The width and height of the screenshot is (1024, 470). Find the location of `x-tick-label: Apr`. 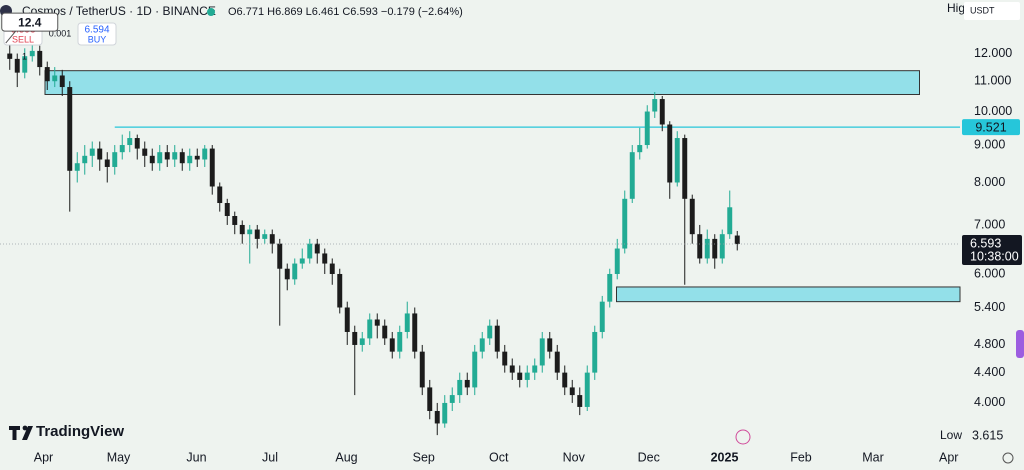

x-tick-label: Apr is located at coordinates (948, 457).